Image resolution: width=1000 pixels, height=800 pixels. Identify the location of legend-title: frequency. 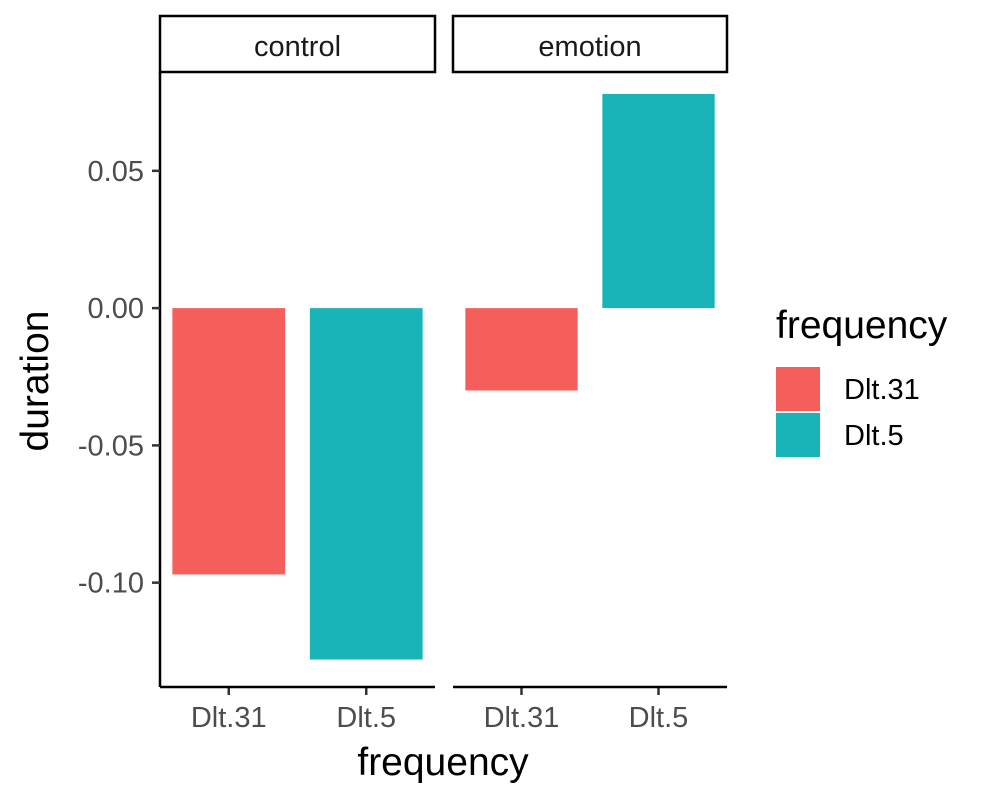
(862, 325).